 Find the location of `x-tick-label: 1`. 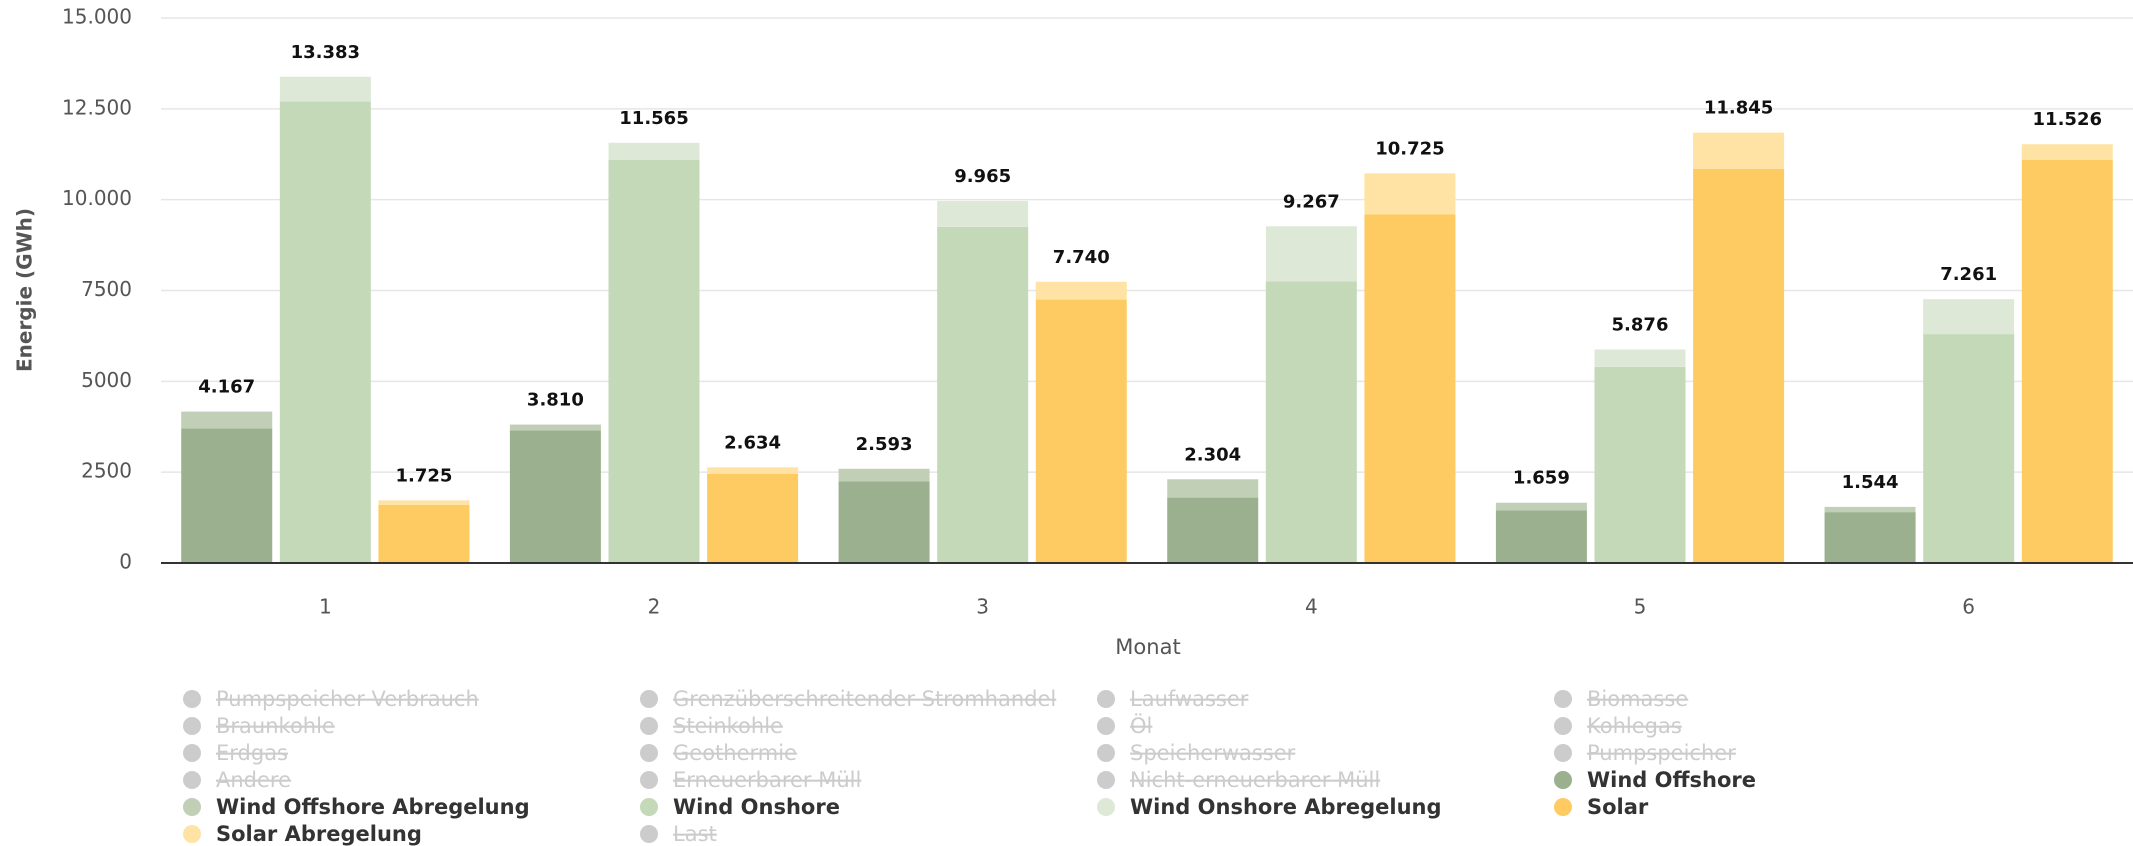

x-tick-label: 1 is located at coordinates (325, 607).